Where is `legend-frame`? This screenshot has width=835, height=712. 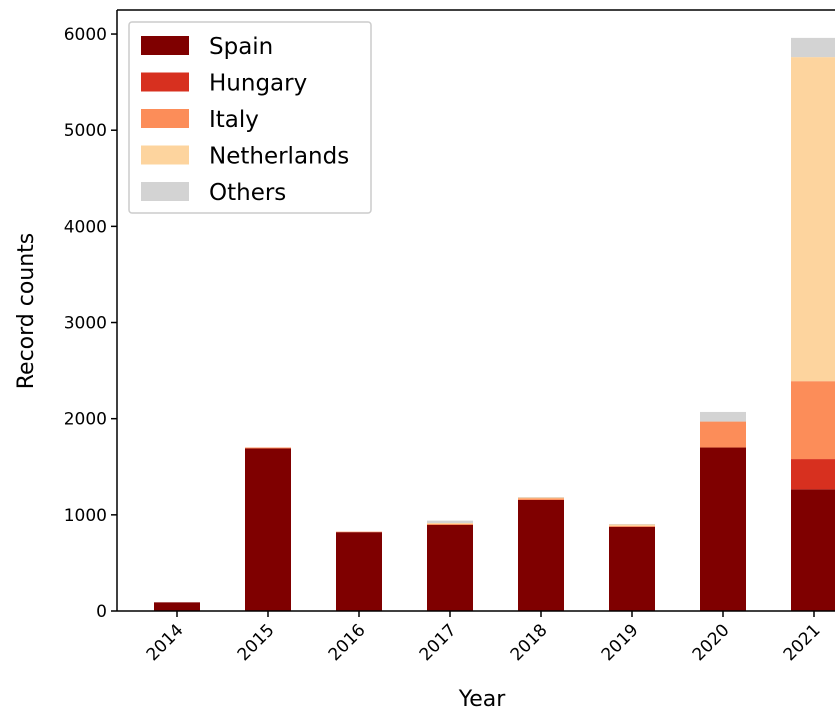 legend-frame is located at coordinates (250, 117).